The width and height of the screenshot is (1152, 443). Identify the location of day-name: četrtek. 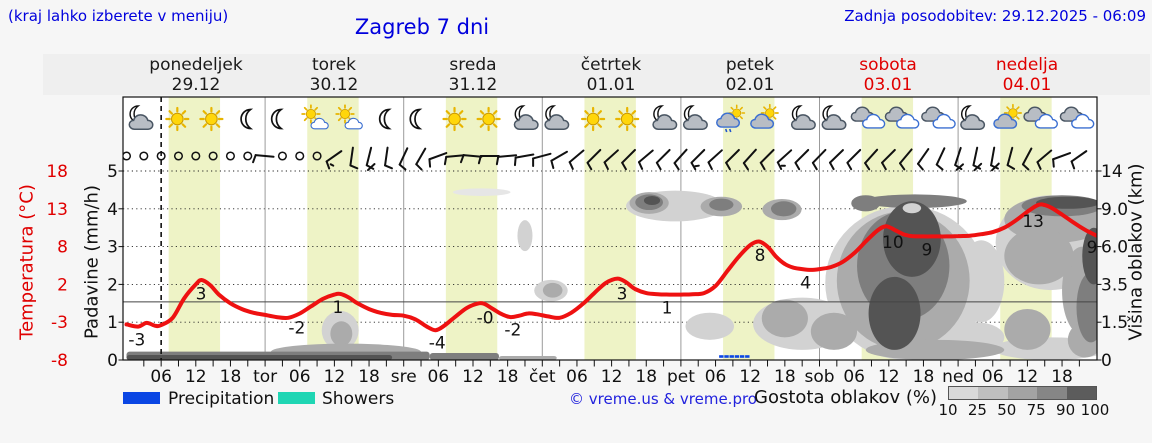
(611, 65).